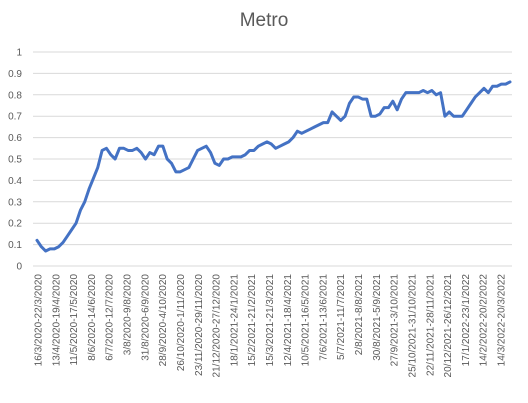 Image resolution: width=528 pixels, height=403 pixels. I want to click on y-tick-label: 0.8, so click(15, 95).